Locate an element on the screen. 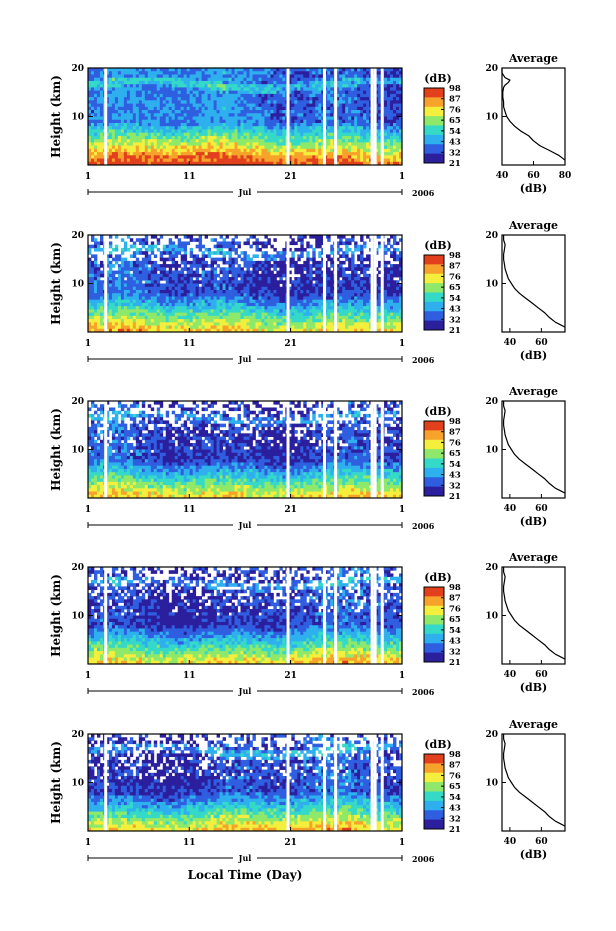 This screenshot has width=616, height=931. colorbar-tick-label: 87 is located at coordinates (455, 433).